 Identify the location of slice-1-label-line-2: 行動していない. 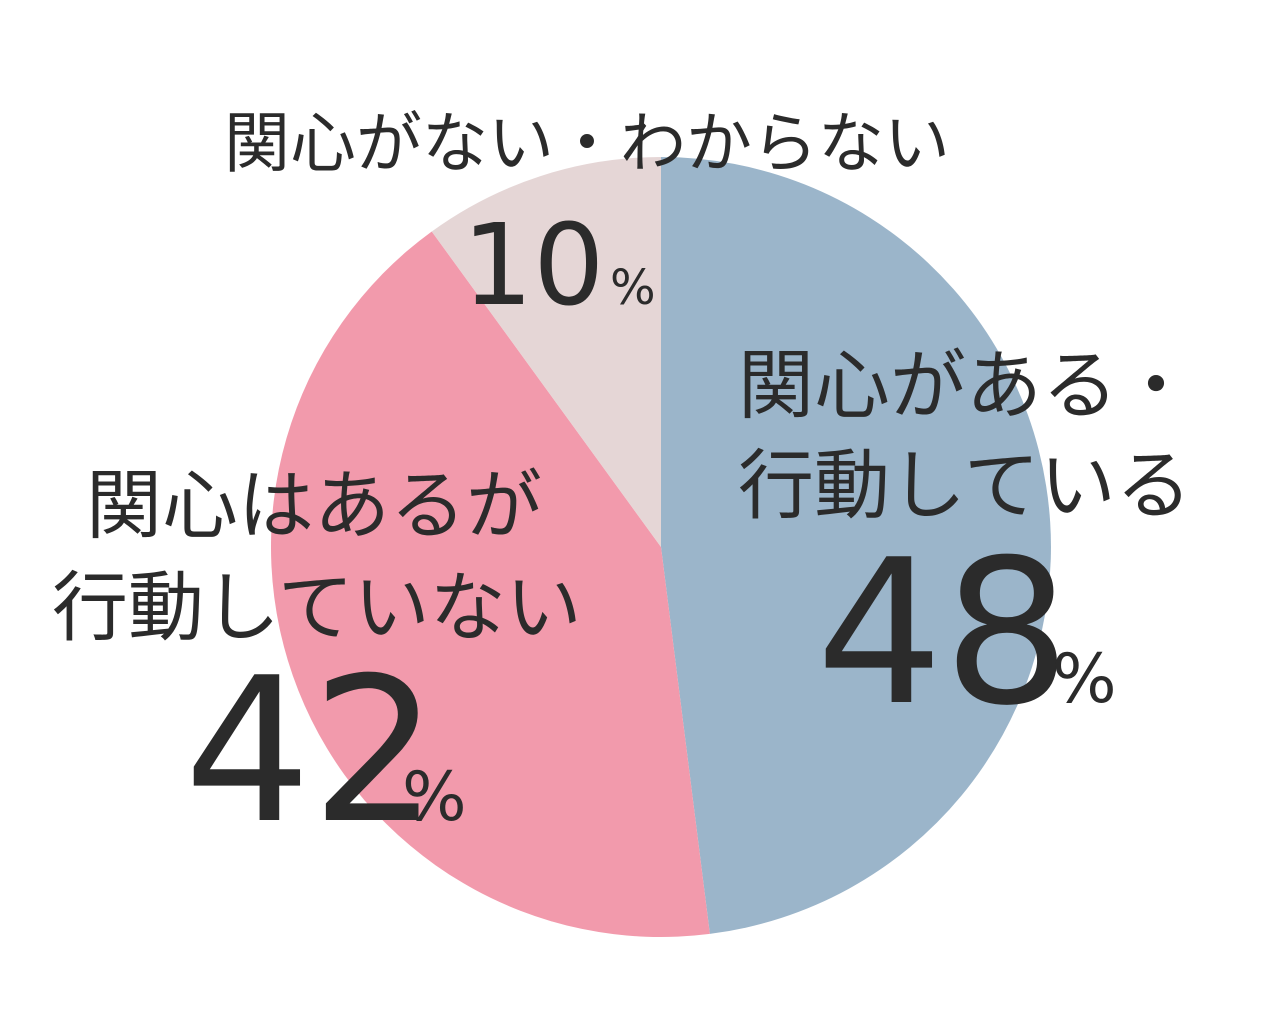
(317, 607).